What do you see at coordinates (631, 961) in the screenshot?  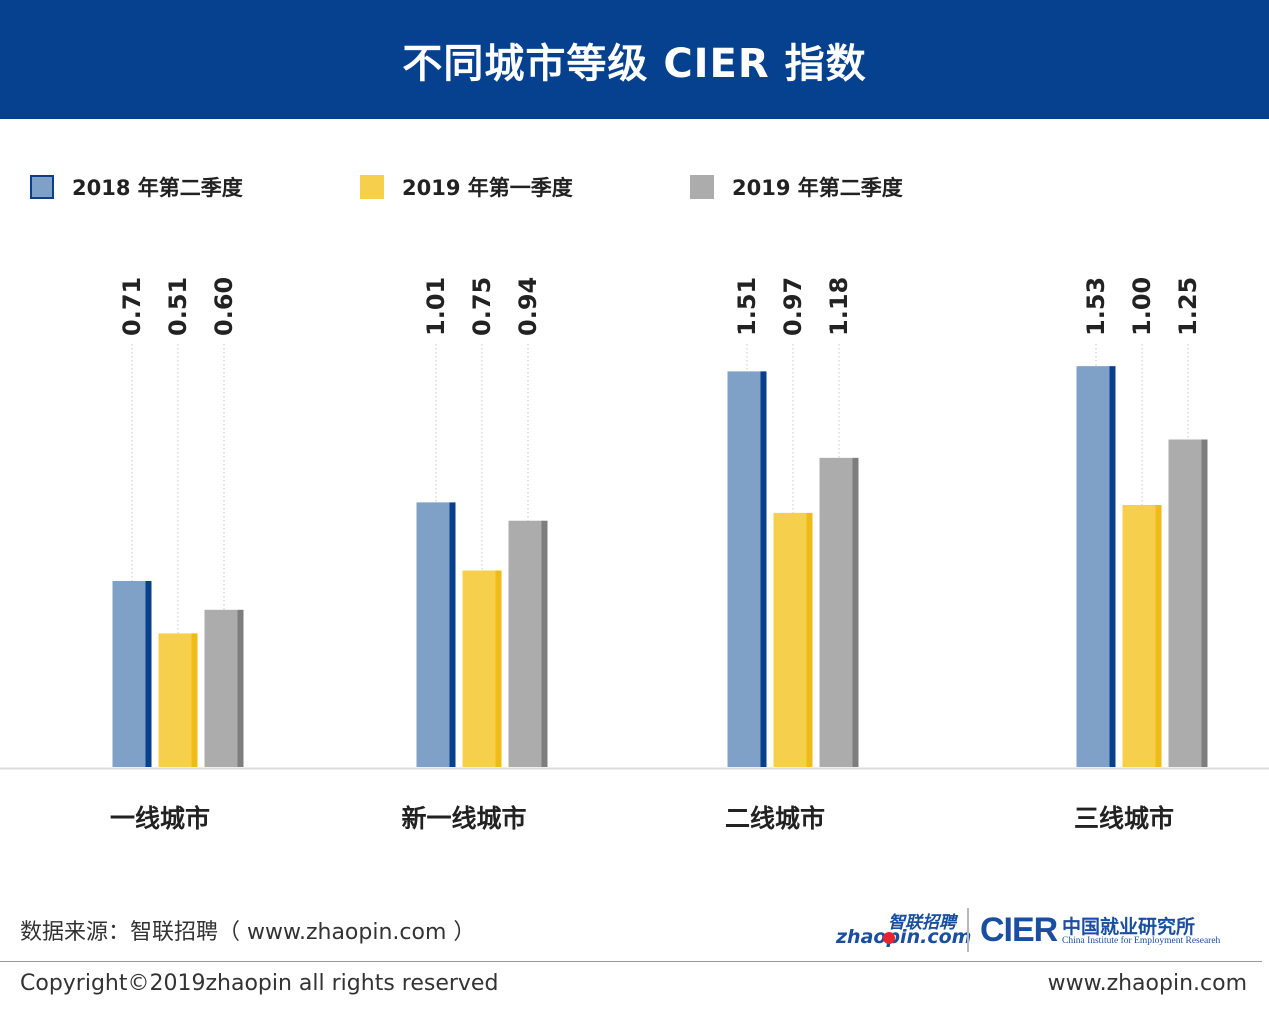 I see `footer-divider` at bounding box center [631, 961].